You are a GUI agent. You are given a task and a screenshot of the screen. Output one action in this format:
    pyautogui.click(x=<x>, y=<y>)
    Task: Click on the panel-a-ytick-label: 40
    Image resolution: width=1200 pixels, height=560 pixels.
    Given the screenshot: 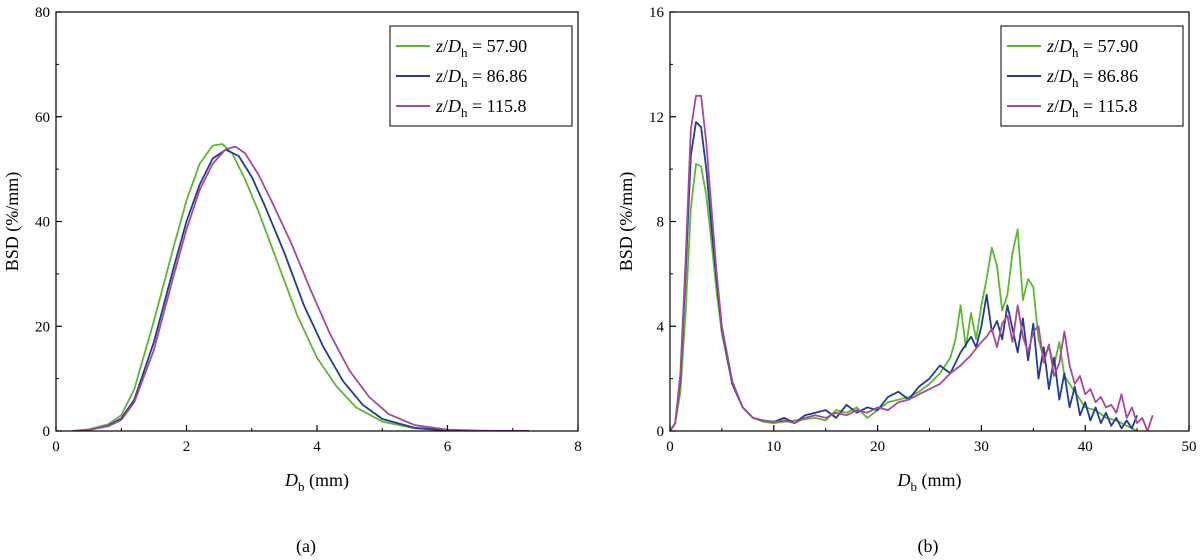 What is the action you would take?
    pyautogui.click(x=42, y=223)
    